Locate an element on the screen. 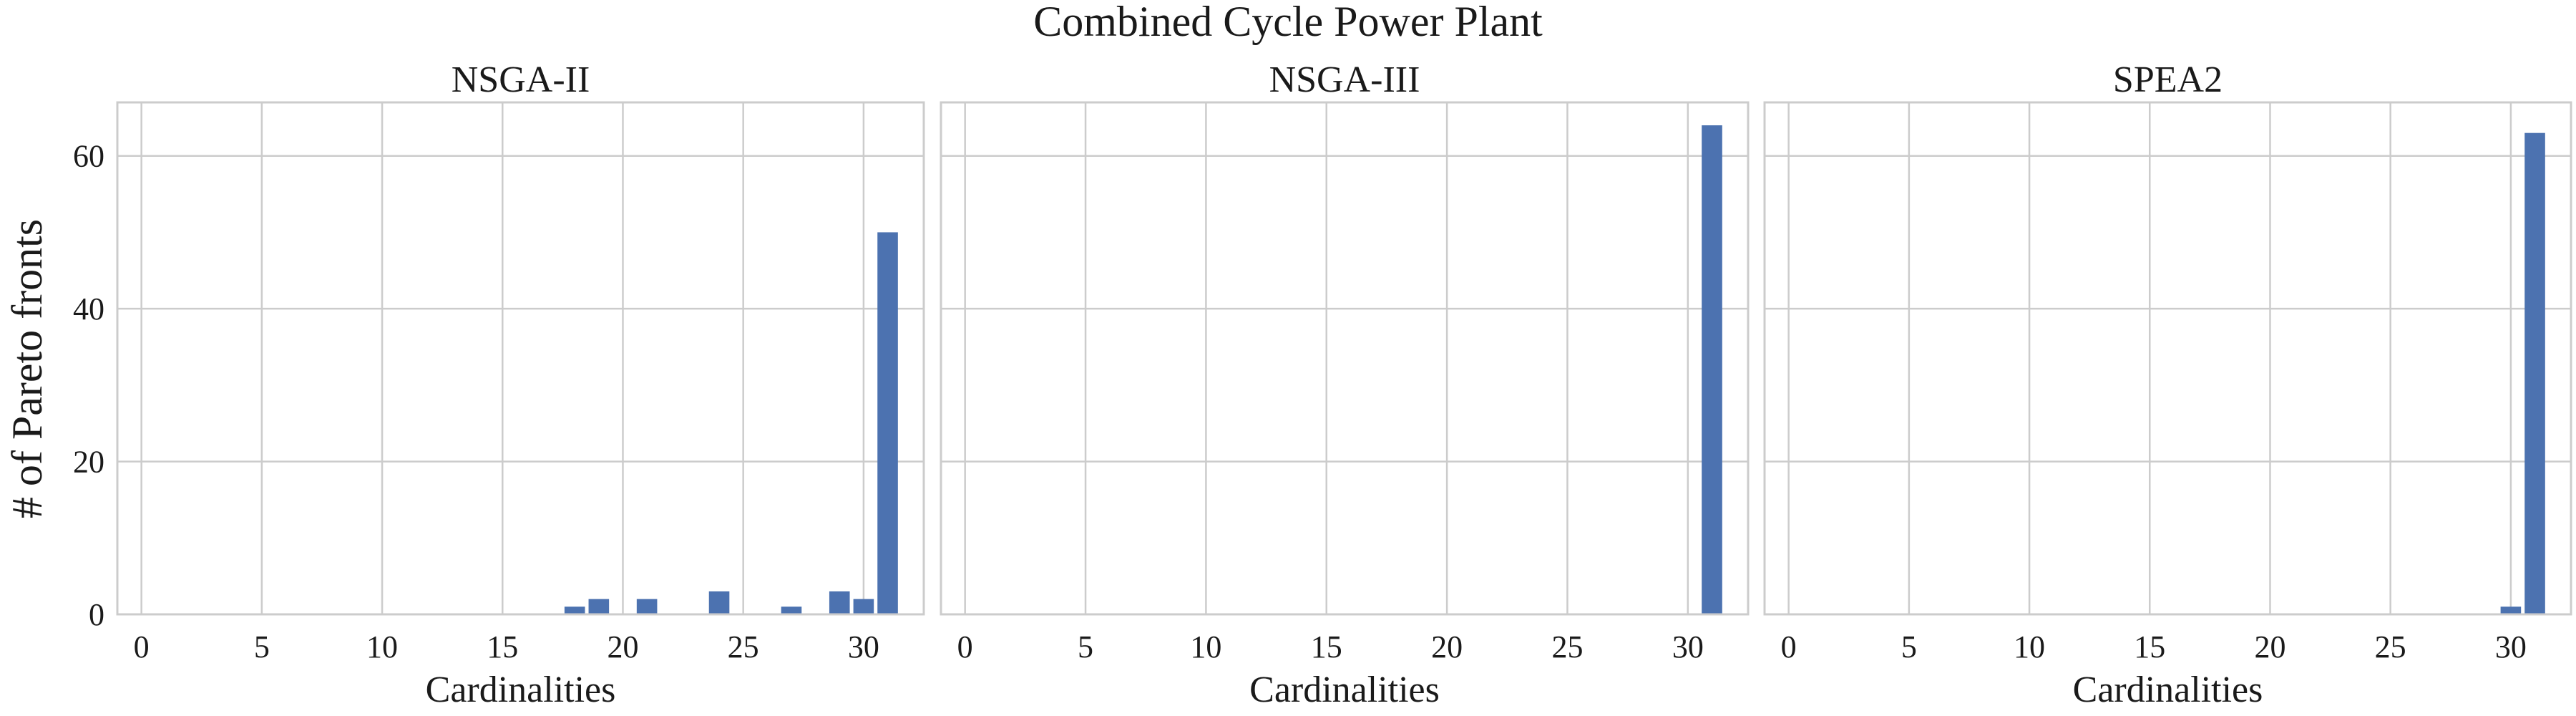 This screenshot has height=716, width=2576. y-axis-label: # of Pareto fronts is located at coordinates (27, 368).